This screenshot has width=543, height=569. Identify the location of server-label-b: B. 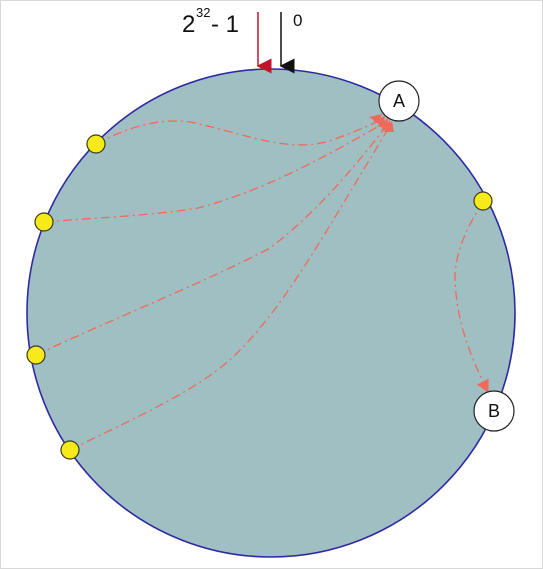
(494, 411).